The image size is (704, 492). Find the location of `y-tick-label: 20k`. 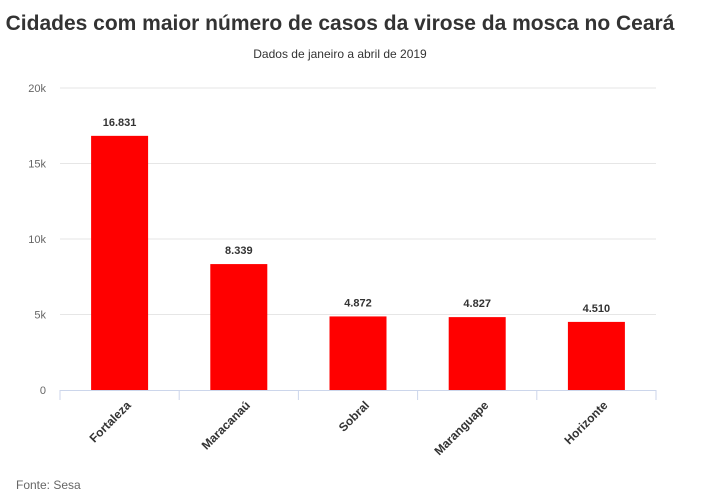

y-tick-label: 20k is located at coordinates (37, 89).